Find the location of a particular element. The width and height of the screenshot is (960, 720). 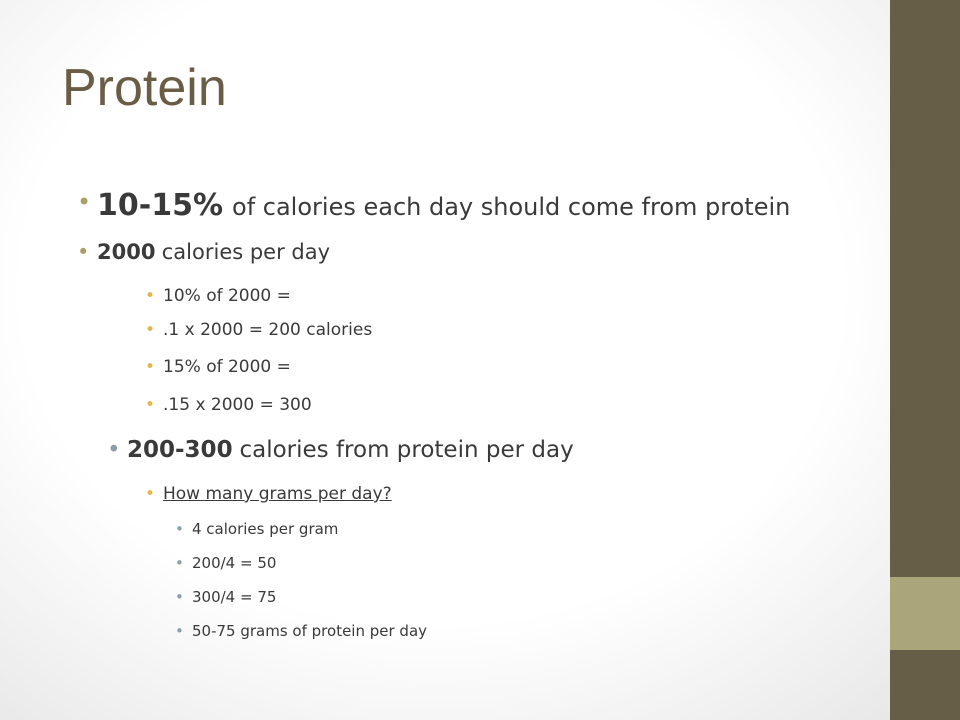

bullet-item: • How many grams per day? is located at coordinates (268, 494).